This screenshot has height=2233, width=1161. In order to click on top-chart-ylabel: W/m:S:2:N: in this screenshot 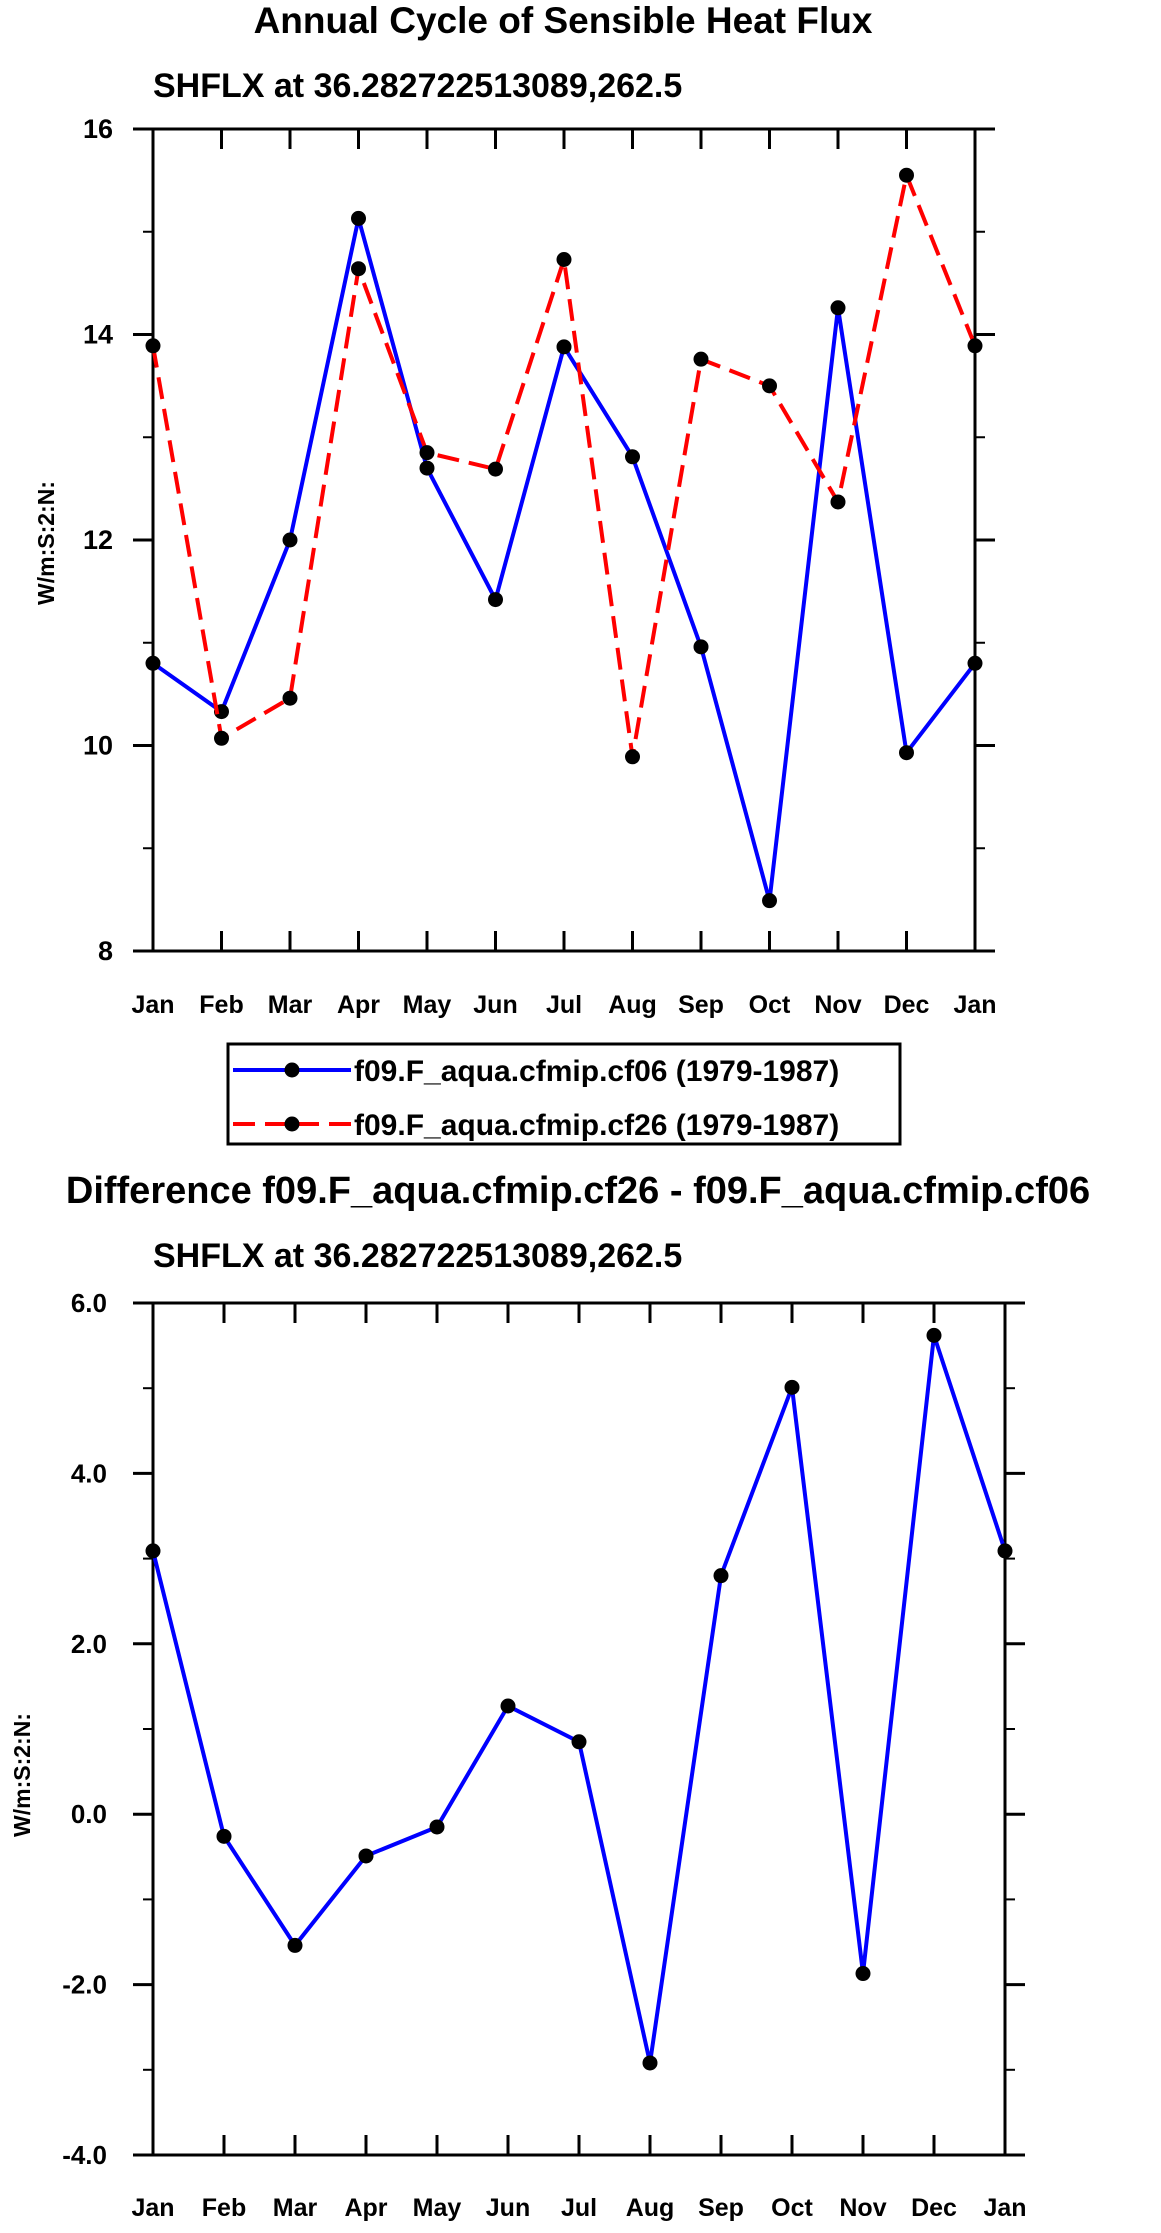, I will do `click(46, 543)`.